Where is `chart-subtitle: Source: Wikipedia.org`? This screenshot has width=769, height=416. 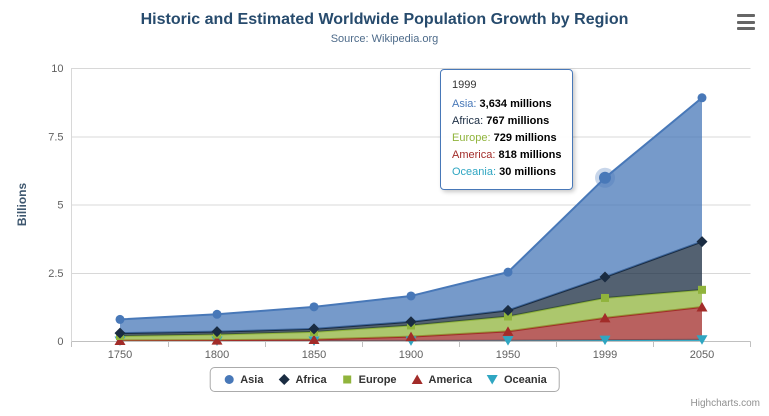
chart-subtitle: Source: Wikipedia.org is located at coordinates (384, 39).